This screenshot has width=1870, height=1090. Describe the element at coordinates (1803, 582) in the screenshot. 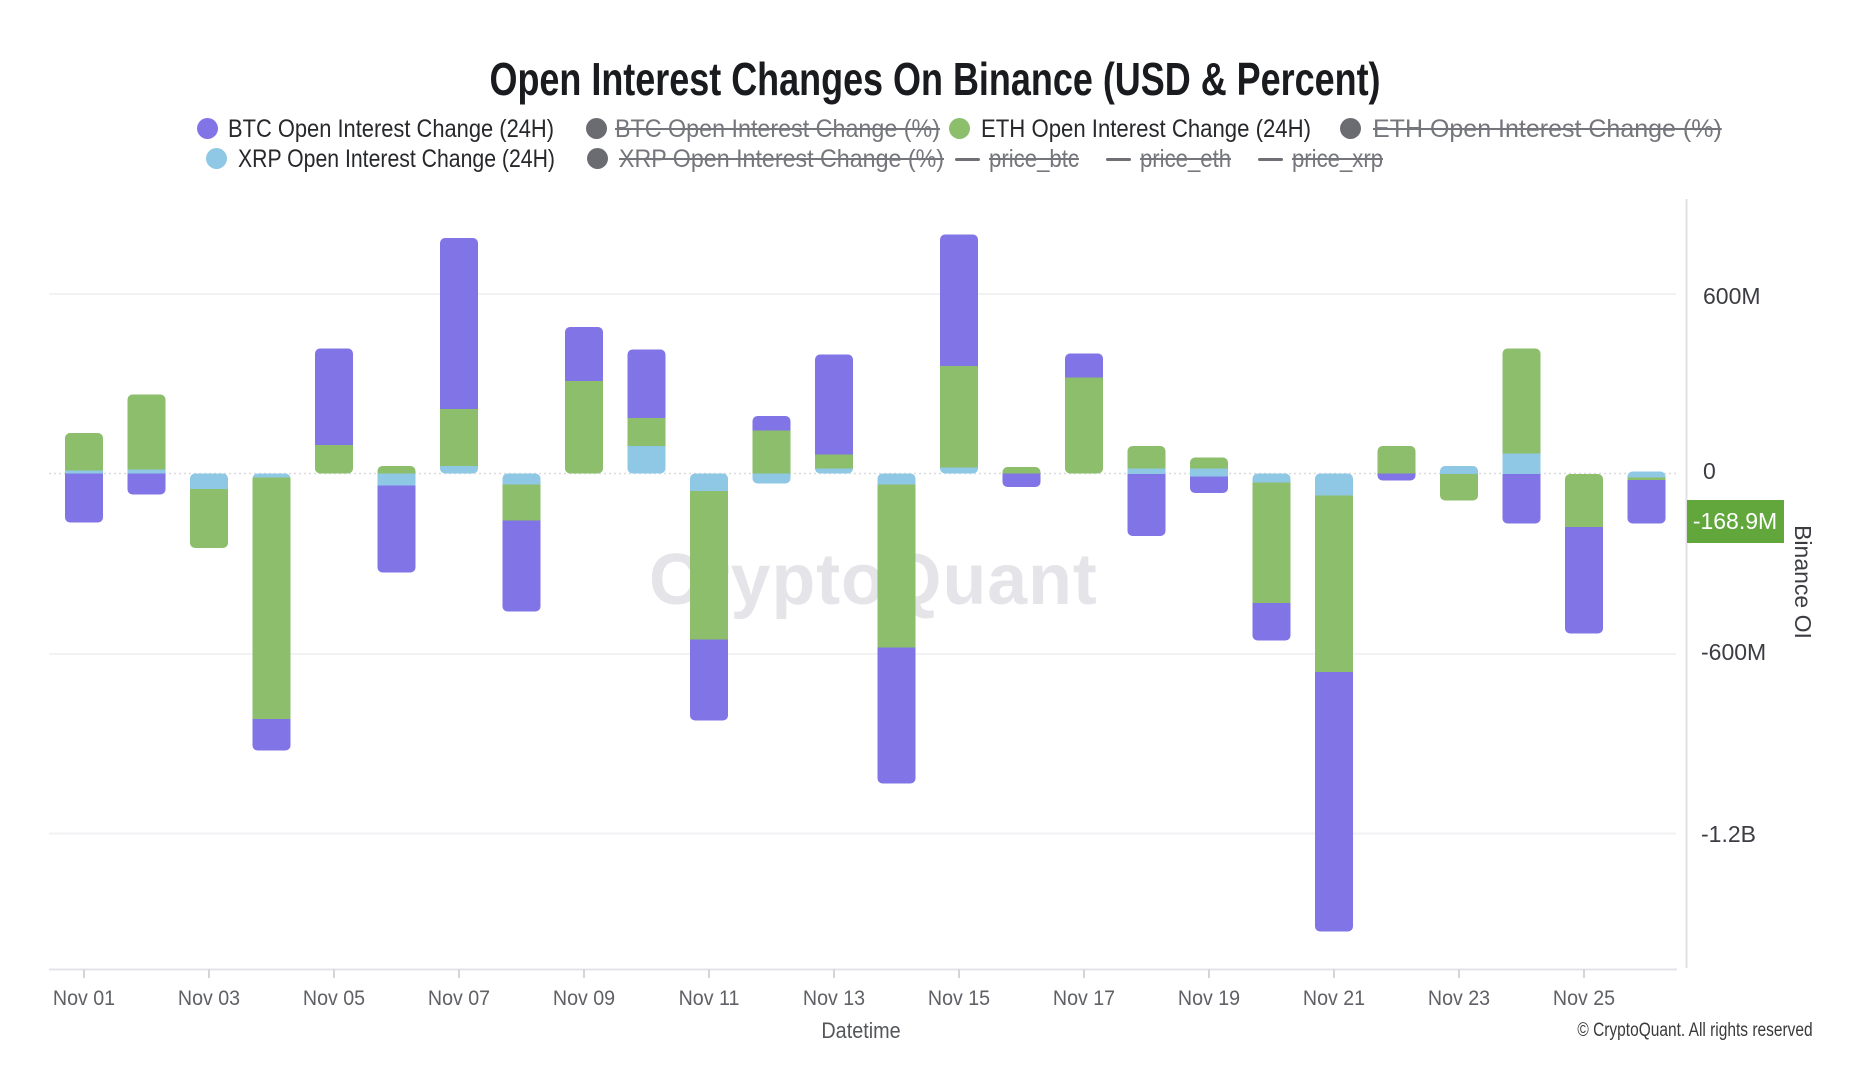

I see `svg-text: Binance OI` at that location.